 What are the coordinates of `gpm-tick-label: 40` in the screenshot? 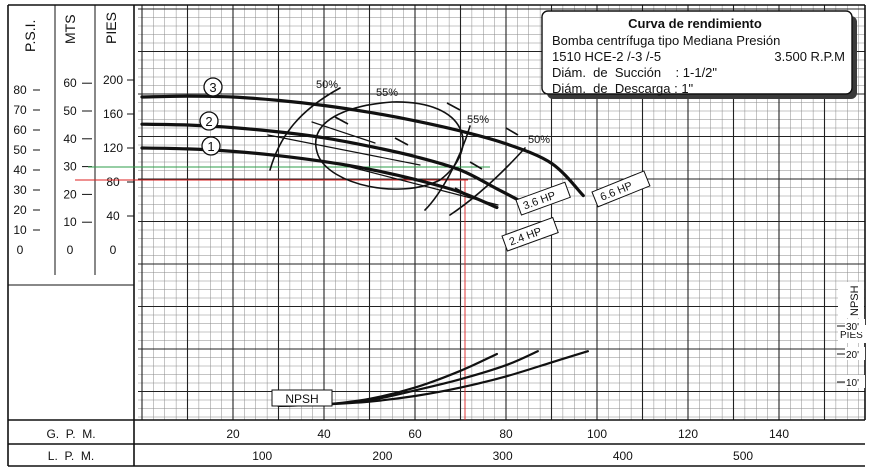 It's located at (324, 434).